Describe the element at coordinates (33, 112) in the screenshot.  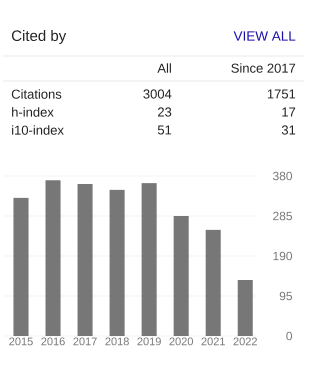
I see `text: h-index` at that location.